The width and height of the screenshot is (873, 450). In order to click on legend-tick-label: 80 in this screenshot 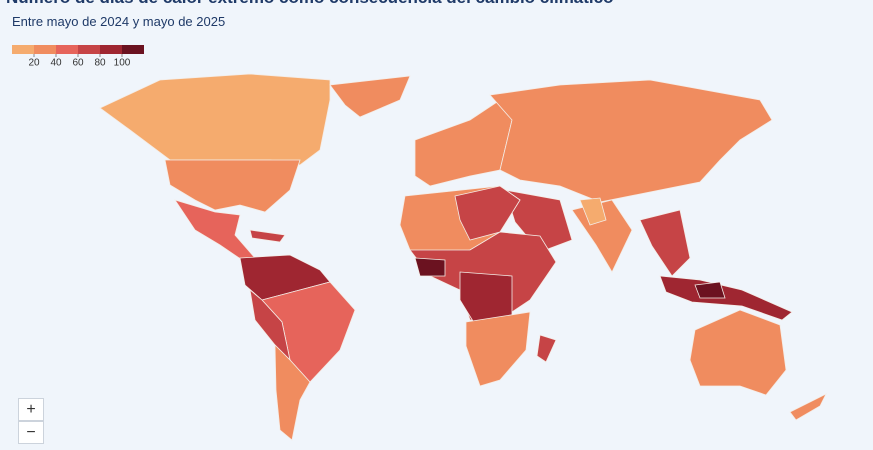, I will do `click(100, 63)`.